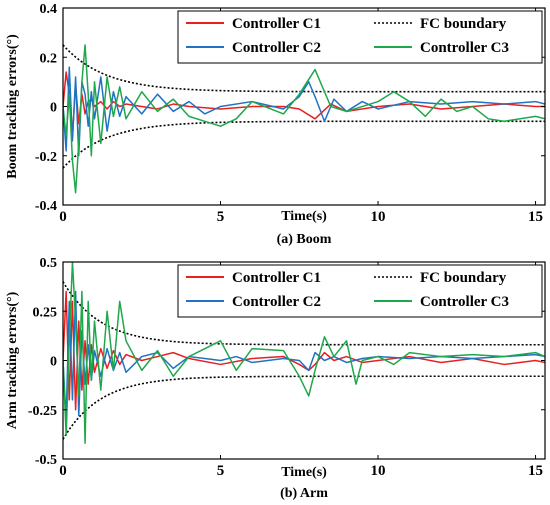 This screenshot has height=505, width=550. I want to click on y-tick-label: 0.2, so click(49, 58).